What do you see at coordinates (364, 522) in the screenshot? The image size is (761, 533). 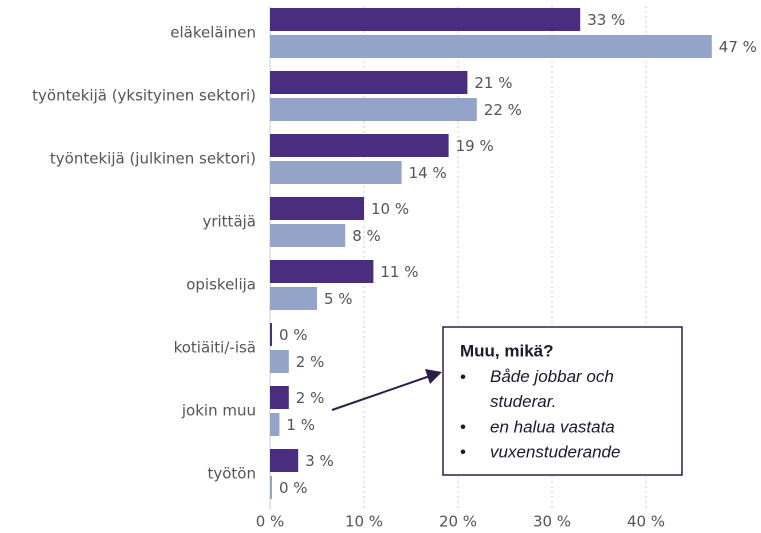 I see `x-tick-label: 10 %` at bounding box center [364, 522].